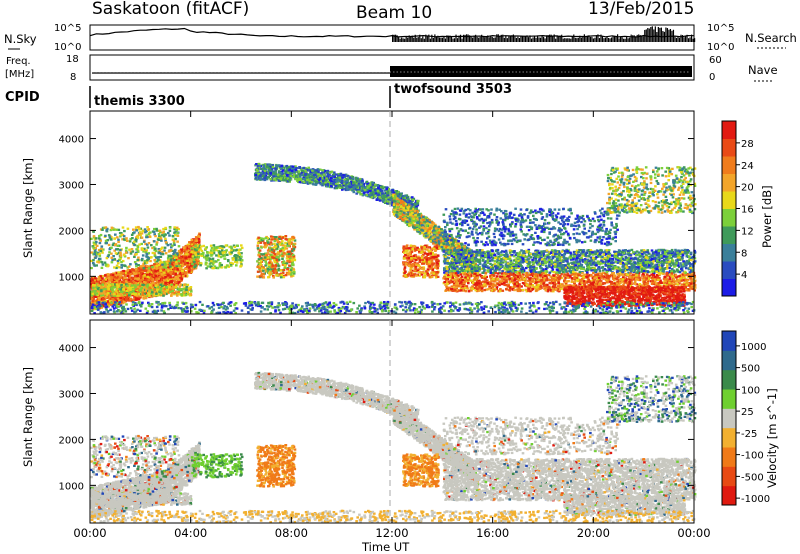 This screenshot has width=800, height=554. What do you see at coordinates (771, 38) in the screenshot?
I see `nsearch-label: N.Search` at bounding box center [771, 38].